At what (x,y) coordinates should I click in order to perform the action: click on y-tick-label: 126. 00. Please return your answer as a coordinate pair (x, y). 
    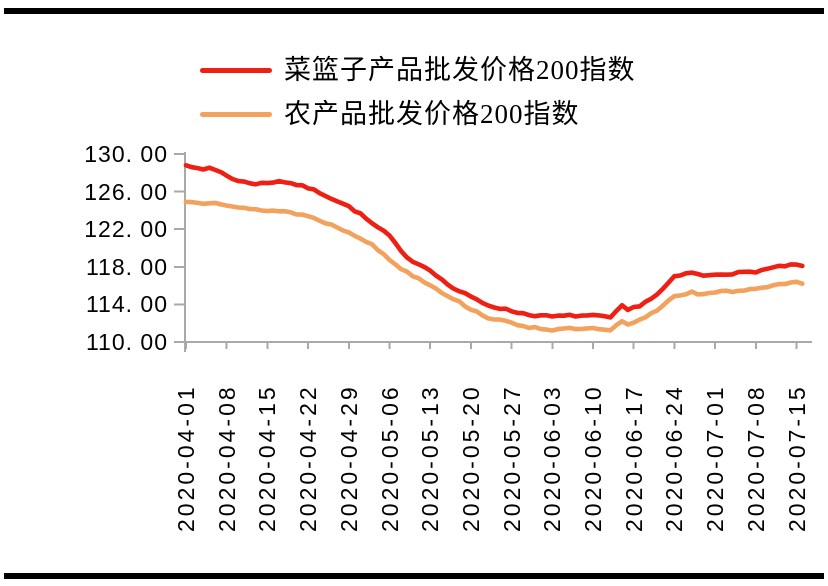
    Looking at the image, I should click on (126, 191).